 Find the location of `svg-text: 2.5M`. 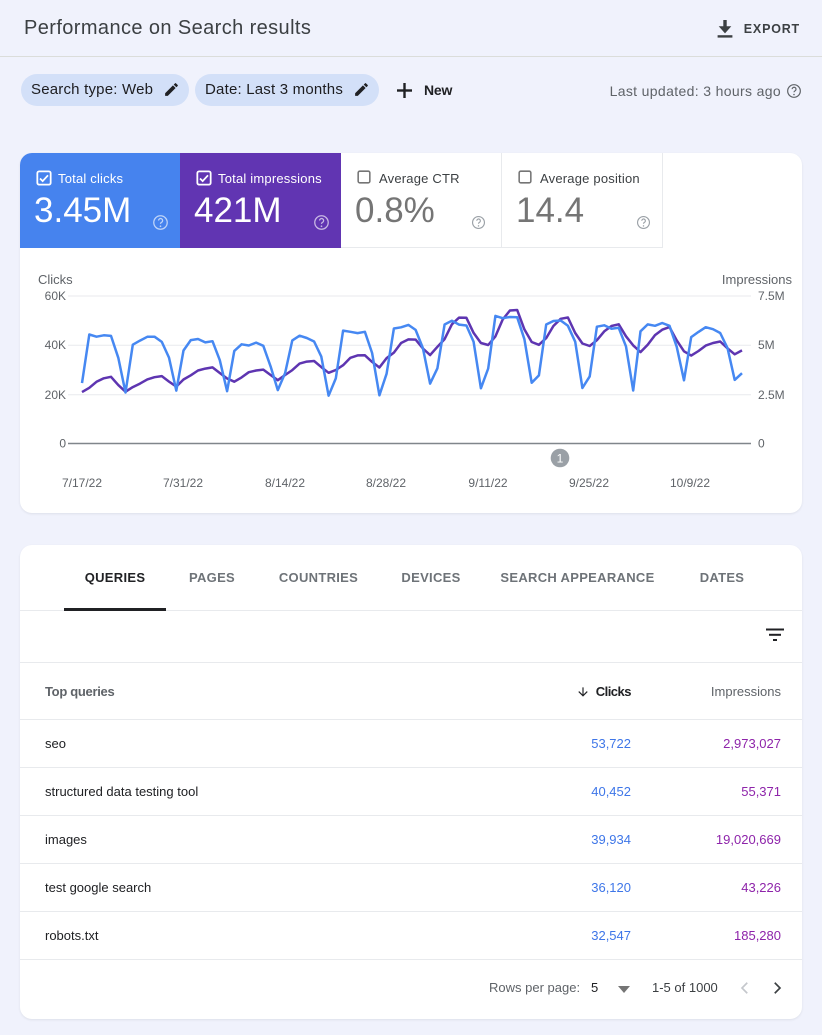

svg-text: 2.5M is located at coordinates (771, 395).